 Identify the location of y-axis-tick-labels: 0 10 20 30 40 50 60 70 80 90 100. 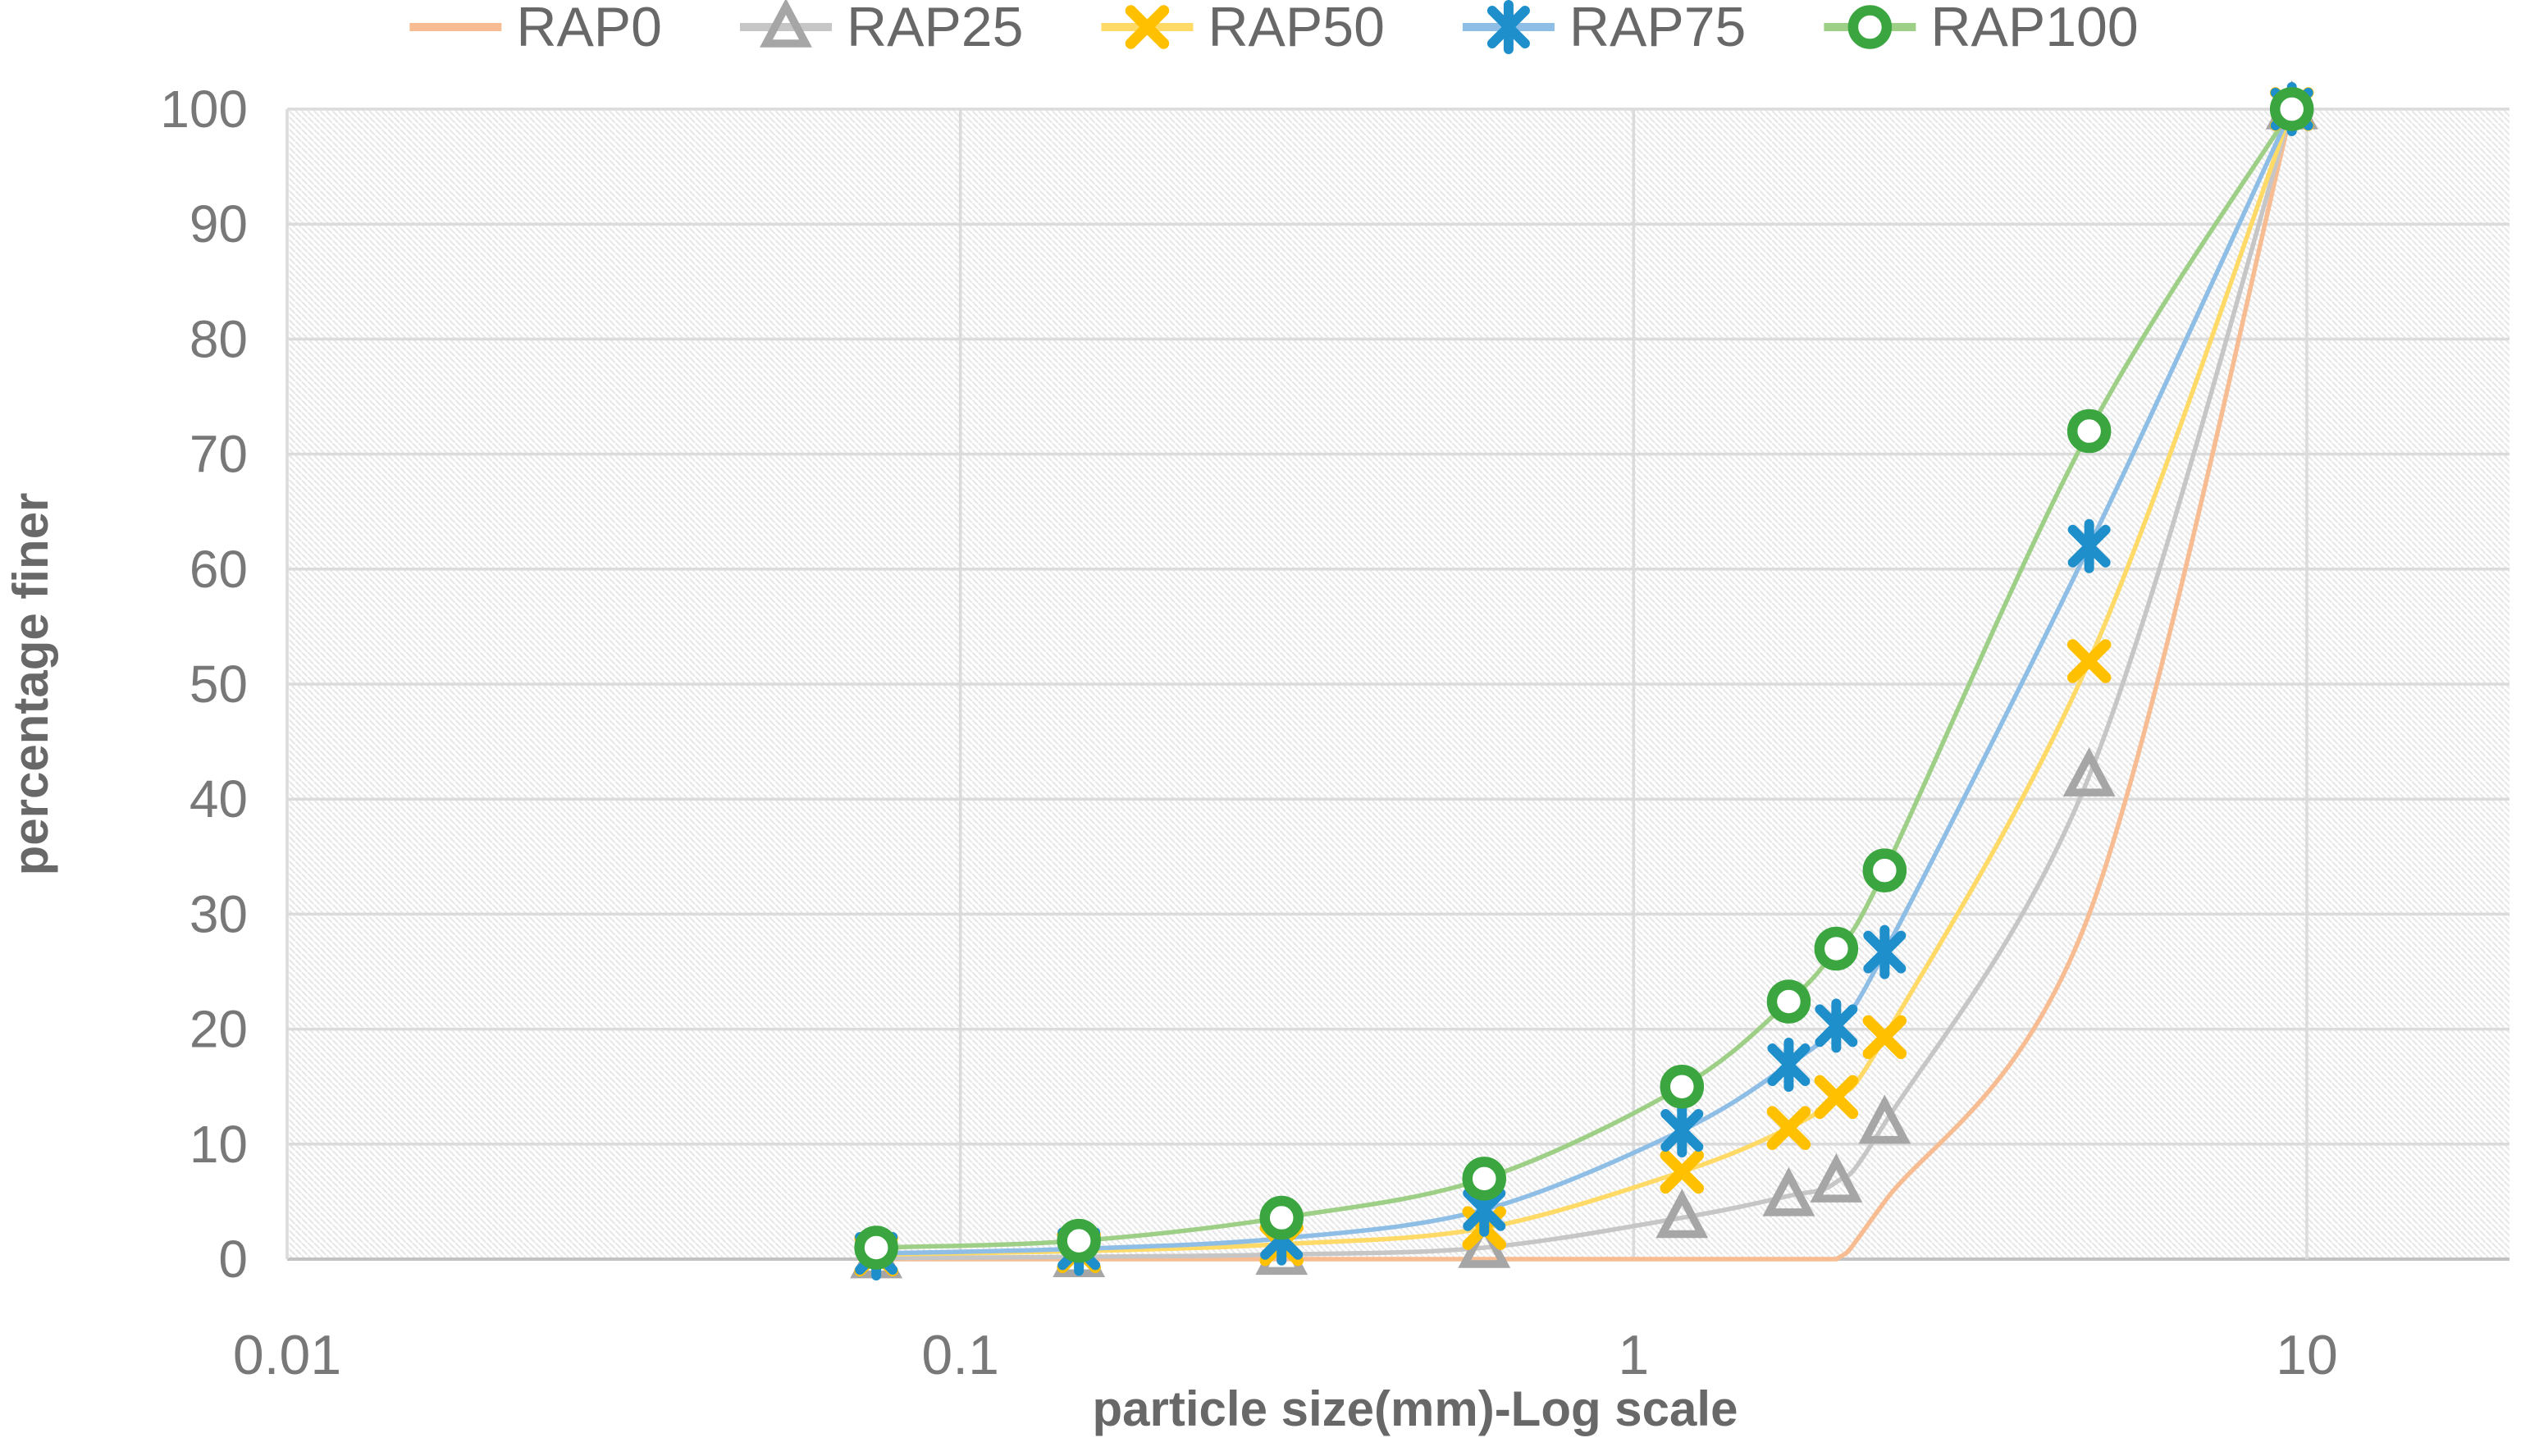
(204, 685).